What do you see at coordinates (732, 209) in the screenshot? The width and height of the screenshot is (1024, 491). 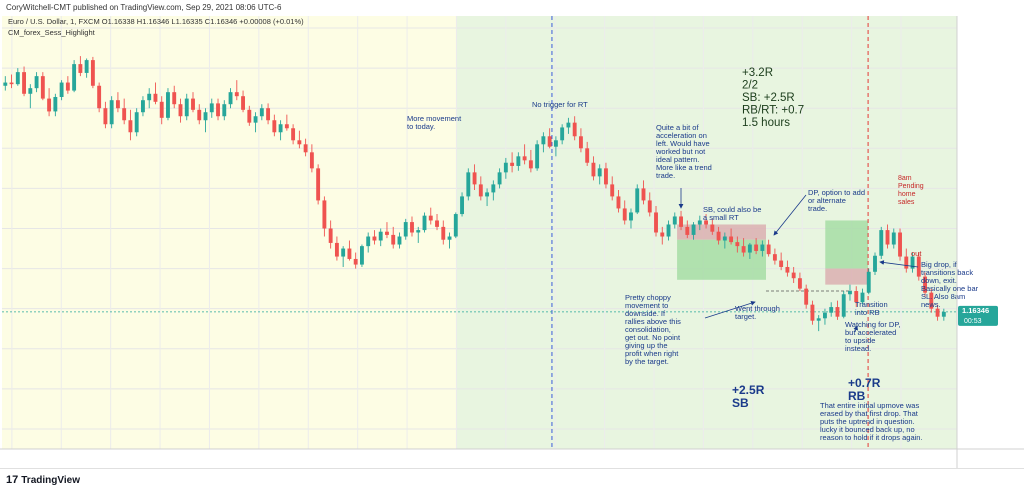 I see `annotation-line: SB, could also be` at bounding box center [732, 209].